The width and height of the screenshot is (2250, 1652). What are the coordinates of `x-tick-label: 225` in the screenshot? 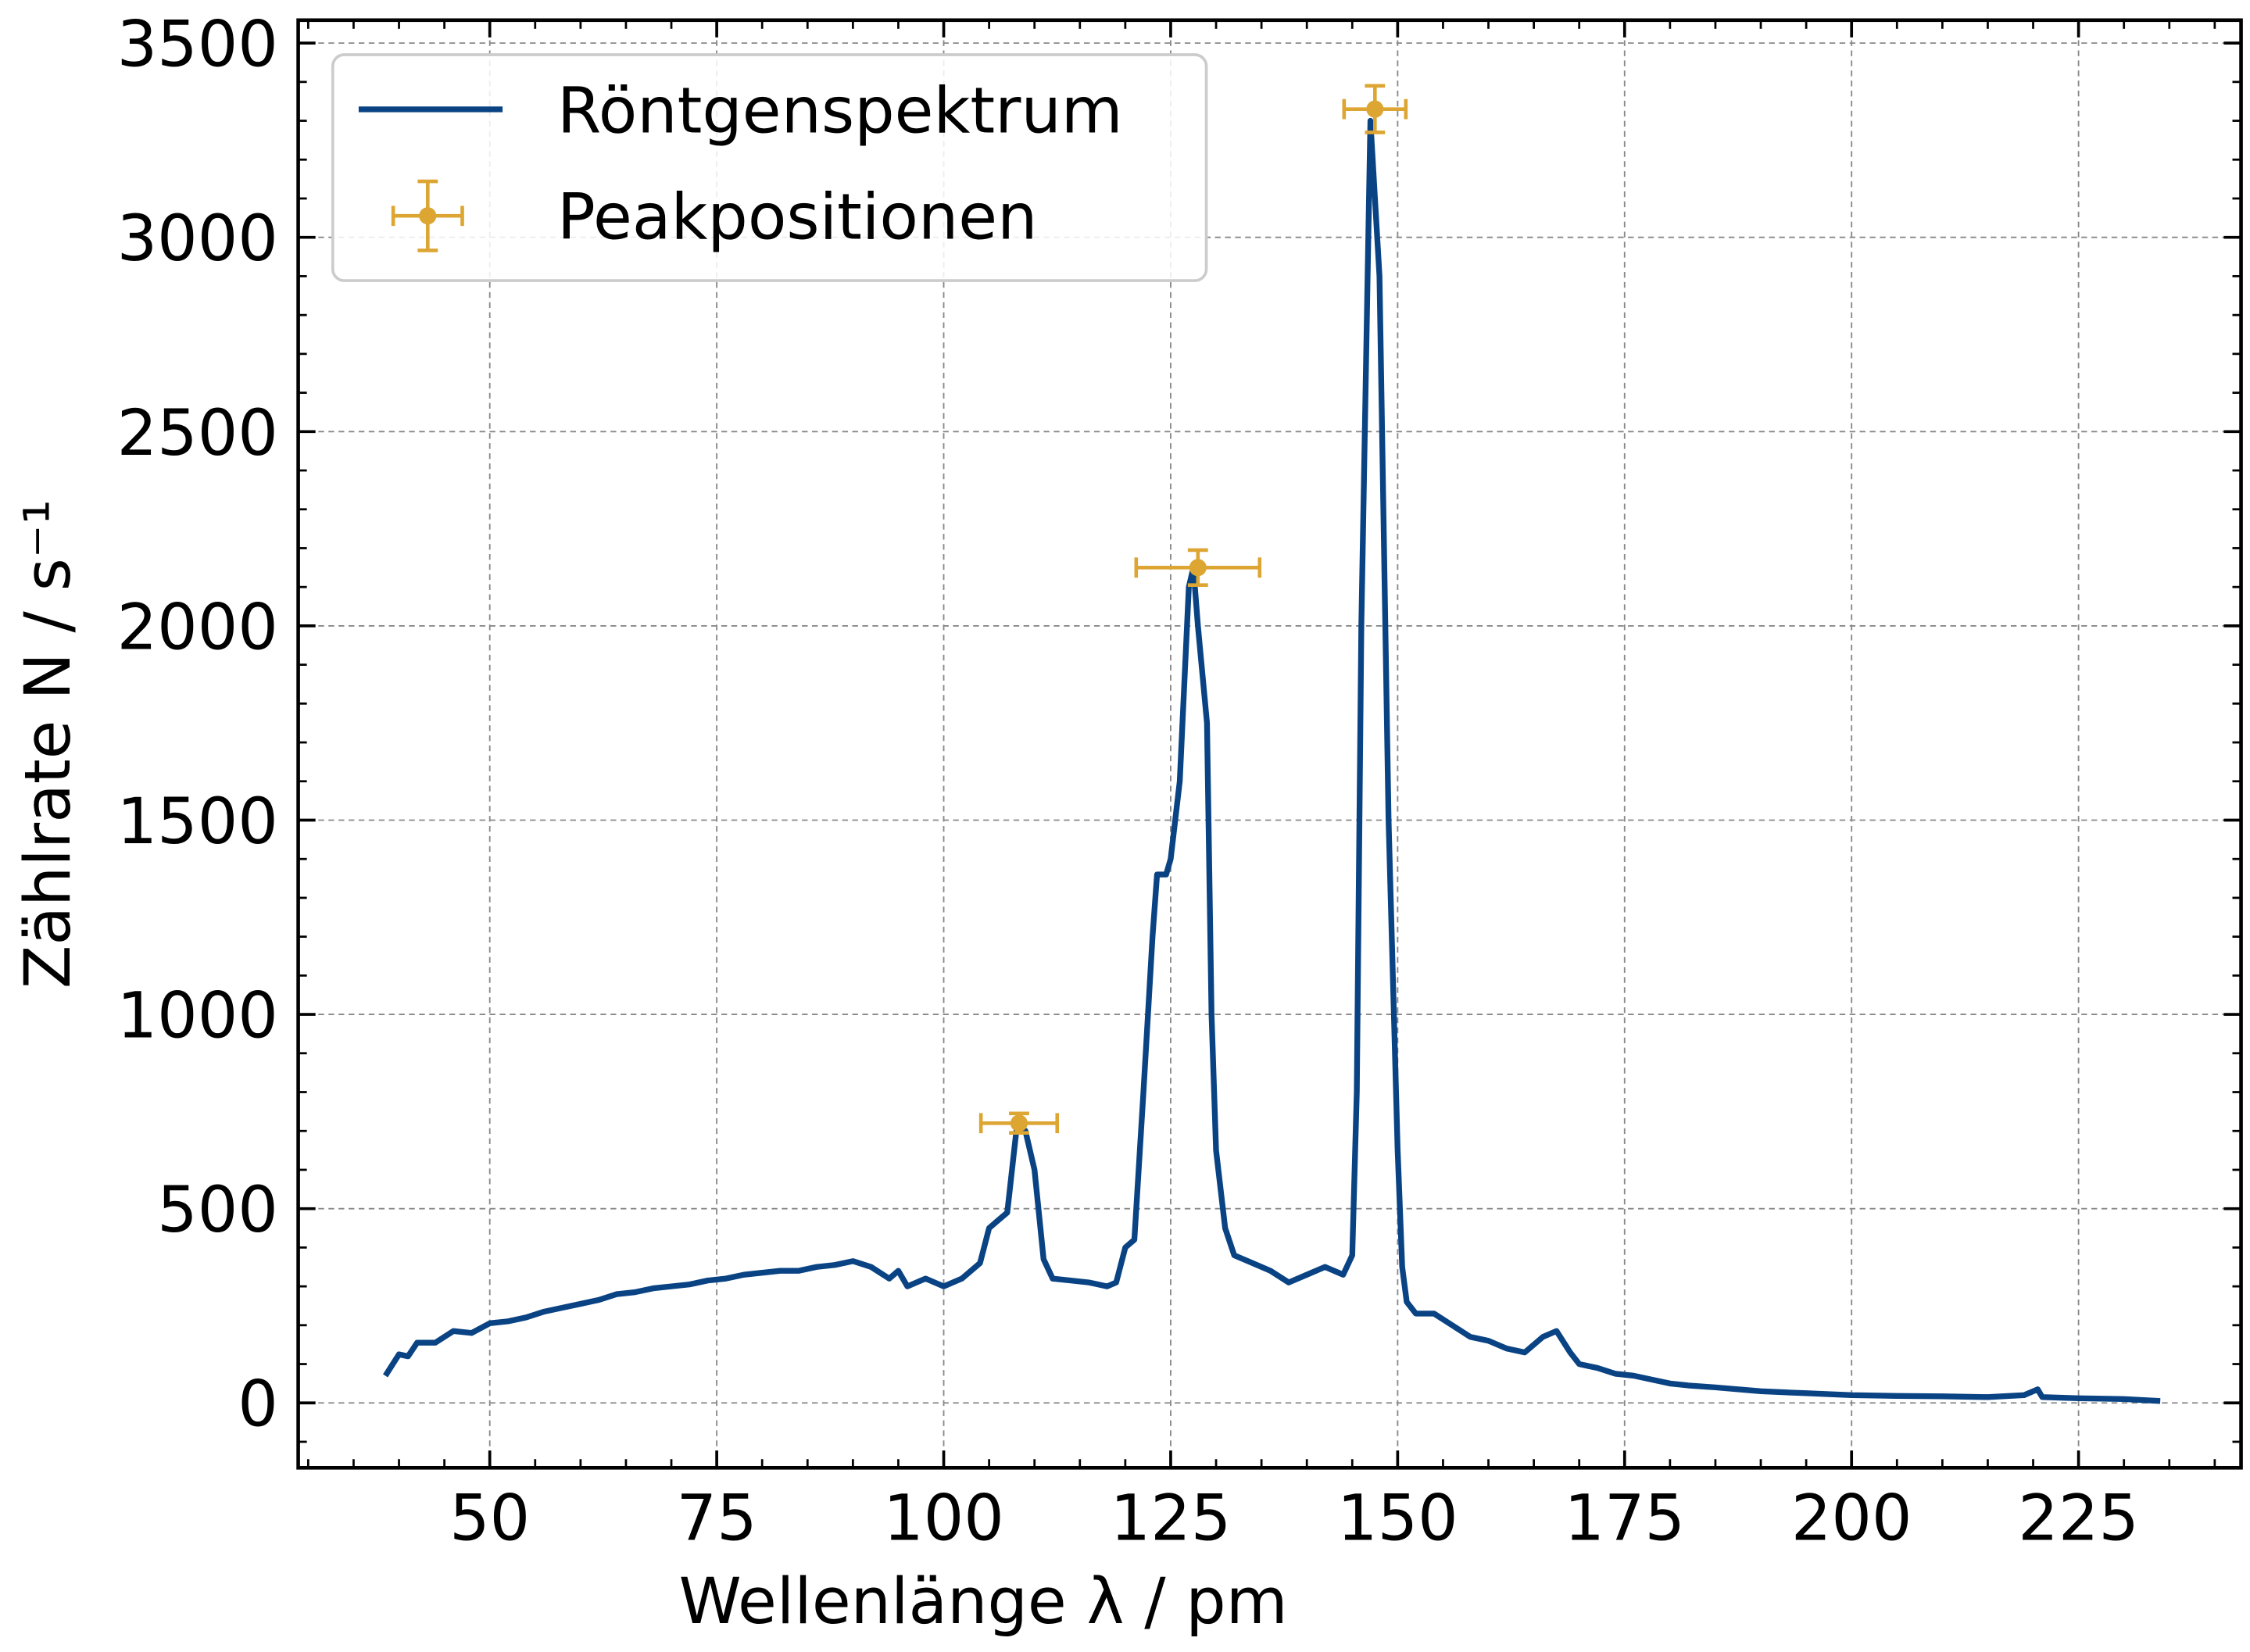 It's located at (2078, 1518).